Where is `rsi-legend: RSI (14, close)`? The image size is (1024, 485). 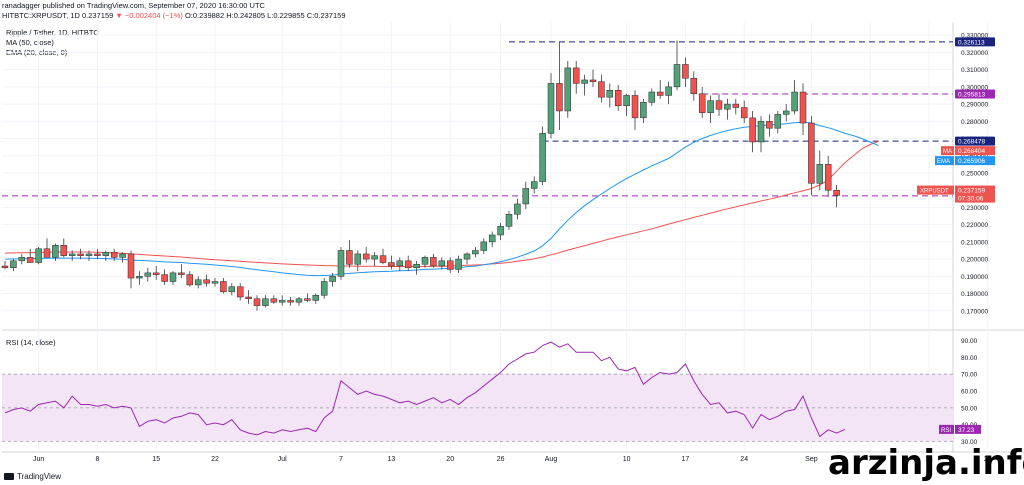
rsi-legend: RSI (14, close) is located at coordinates (31, 342).